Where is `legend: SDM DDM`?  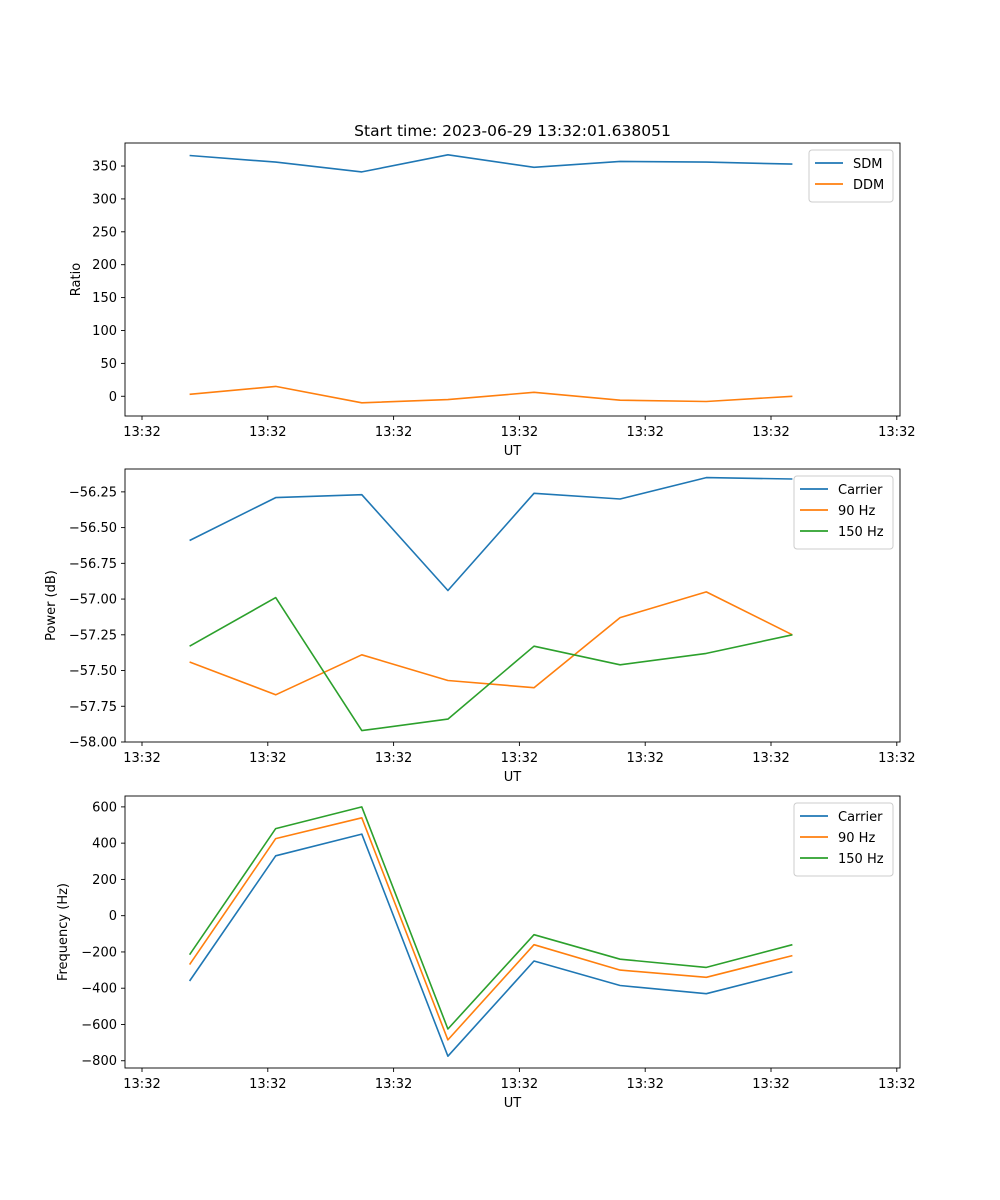
legend: SDM DDM is located at coordinates (851, 176).